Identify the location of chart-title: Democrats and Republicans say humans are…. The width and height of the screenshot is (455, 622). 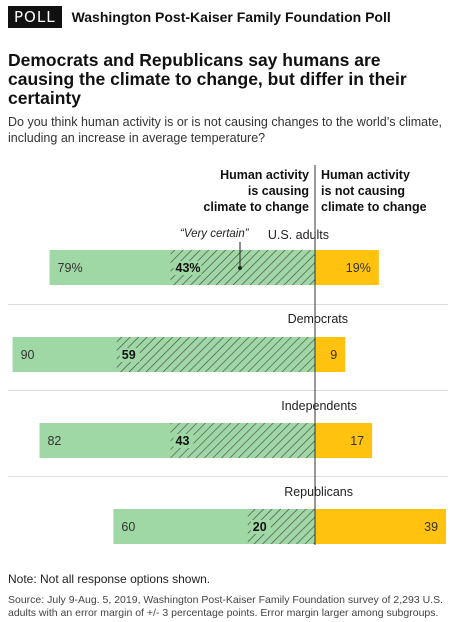
(207, 79).